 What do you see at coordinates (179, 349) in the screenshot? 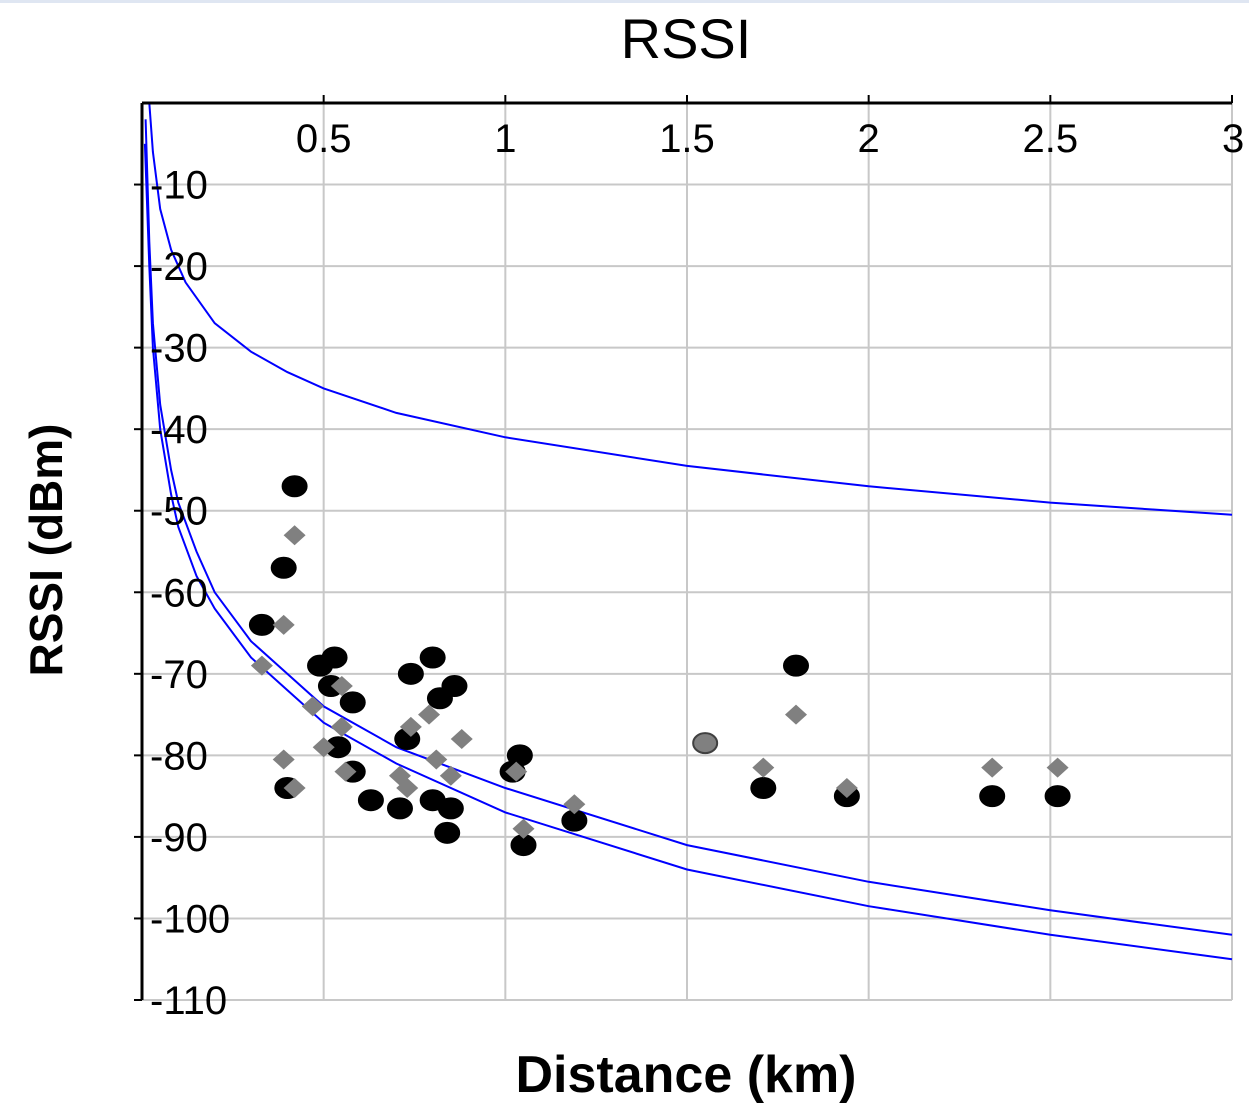
I see `y-tick-label: -30` at bounding box center [179, 349].